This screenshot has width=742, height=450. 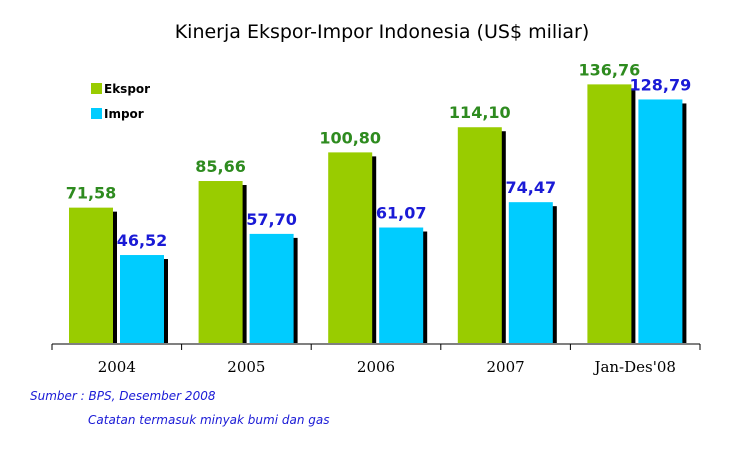 What do you see at coordinates (142, 240) in the screenshot?
I see `data-label-impor-2004: 46,52` at bounding box center [142, 240].